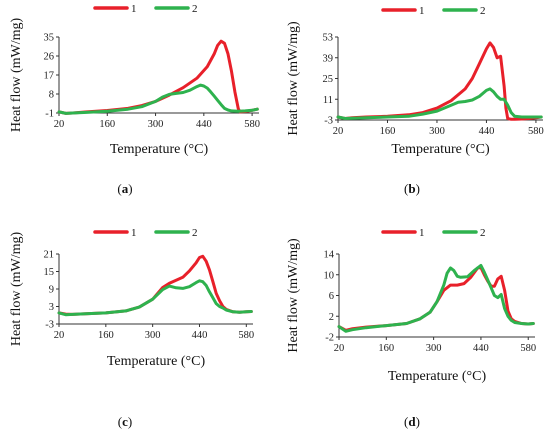 This screenshot has width=550, height=438. I want to click on y-tick-label: 3, so click(51, 307).